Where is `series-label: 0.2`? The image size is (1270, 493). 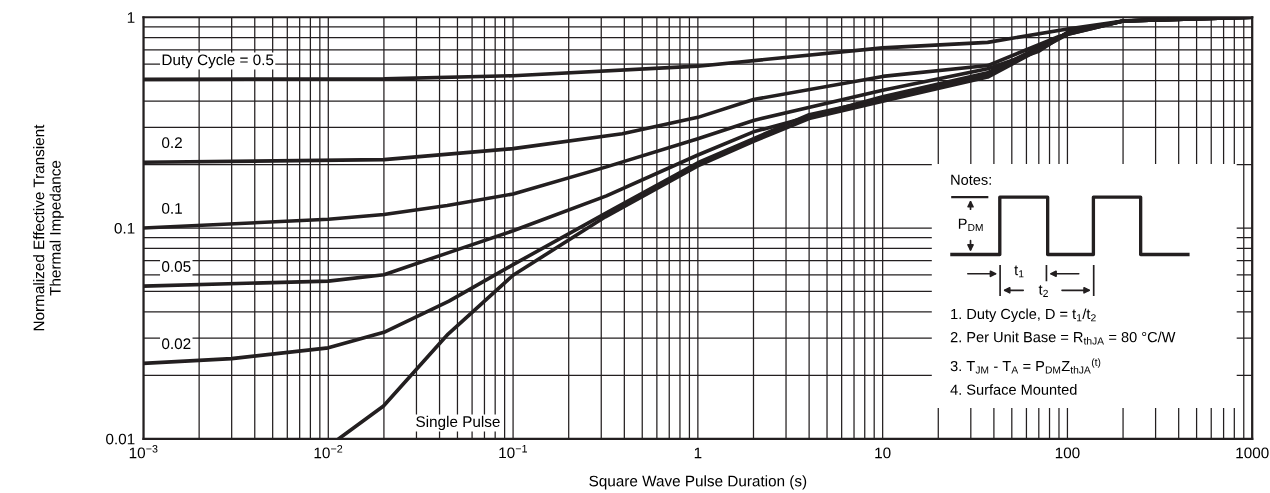 series-label: 0.2 is located at coordinates (172, 143).